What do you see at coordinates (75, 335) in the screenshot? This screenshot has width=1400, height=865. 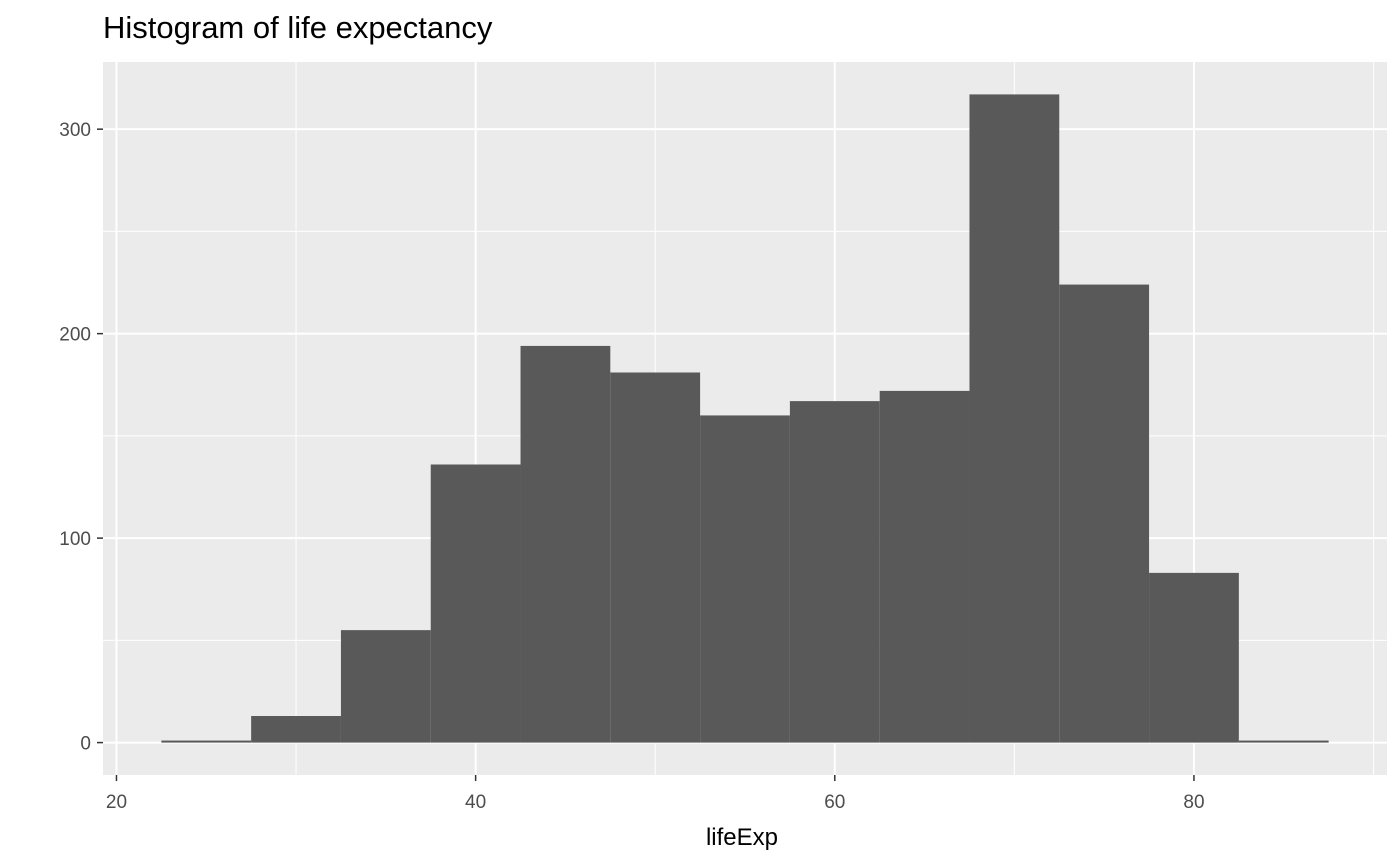 I see `y-tick-label: 200` at bounding box center [75, 335].